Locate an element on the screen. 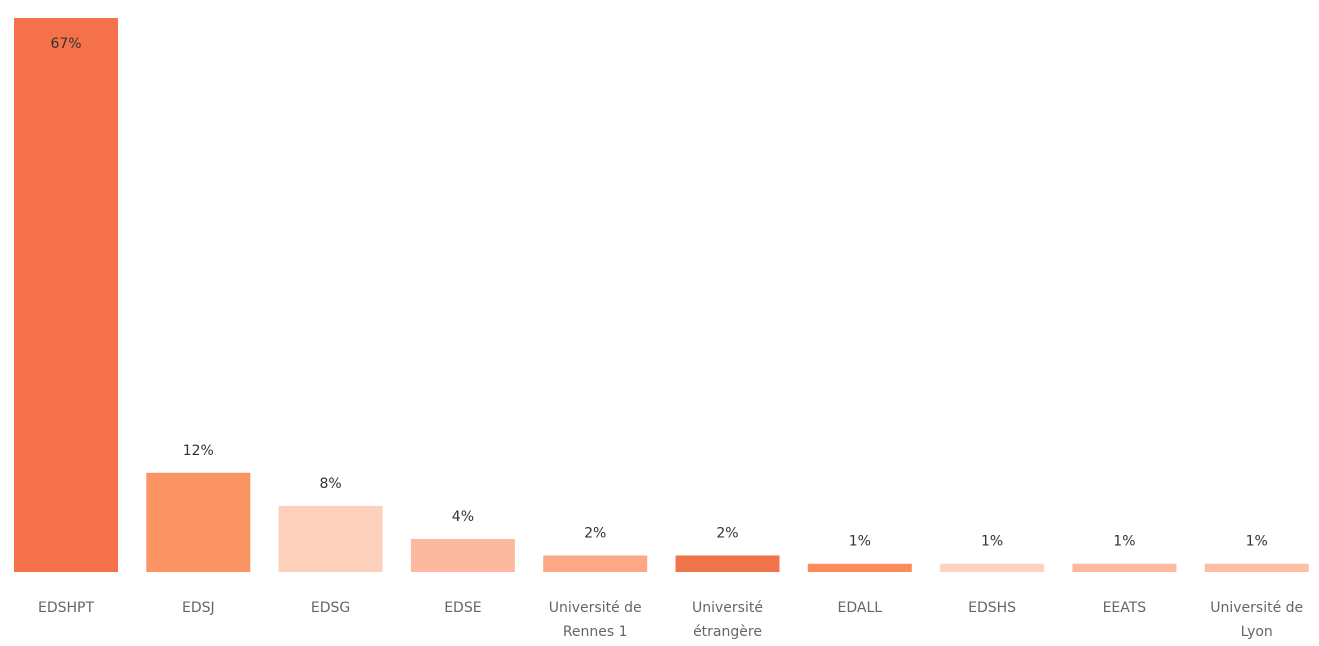  category-label: Université de Rennes 1 is located at coordinates (595, 620).